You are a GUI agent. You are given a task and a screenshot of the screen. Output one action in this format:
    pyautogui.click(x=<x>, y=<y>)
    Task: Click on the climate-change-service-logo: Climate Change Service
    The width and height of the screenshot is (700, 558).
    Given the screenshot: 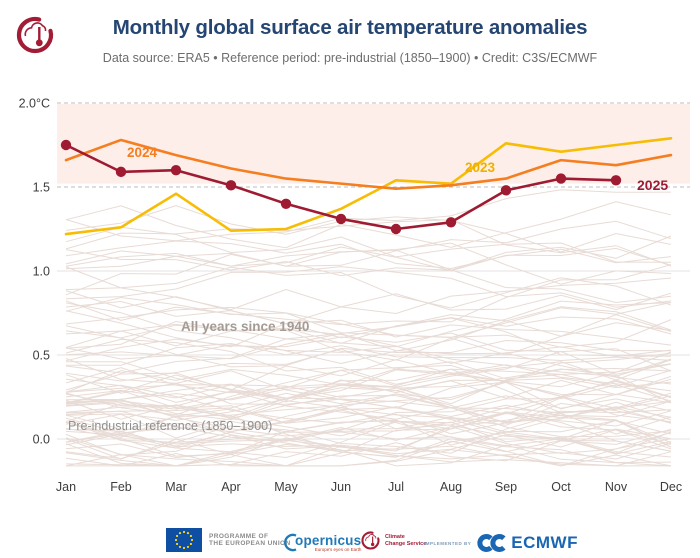 What is the action you would take?
    pyautogui.click(x=392, y=540)
    